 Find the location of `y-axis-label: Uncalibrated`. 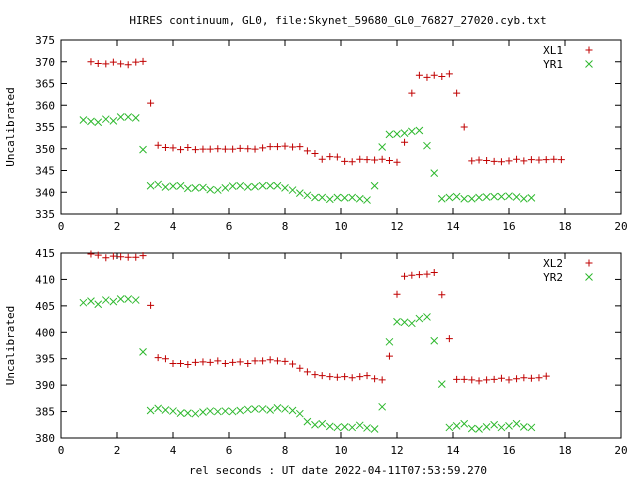

y-axis-label: Uncalibrated is located at coordinates (10, 345).